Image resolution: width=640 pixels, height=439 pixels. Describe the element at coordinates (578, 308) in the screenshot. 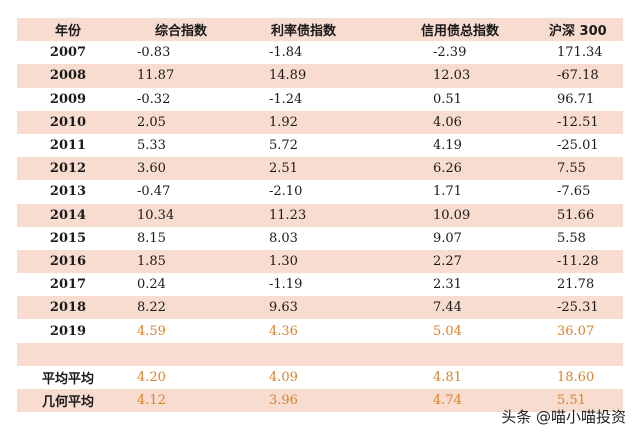

I see `row-csi300: -25.31` at that location.